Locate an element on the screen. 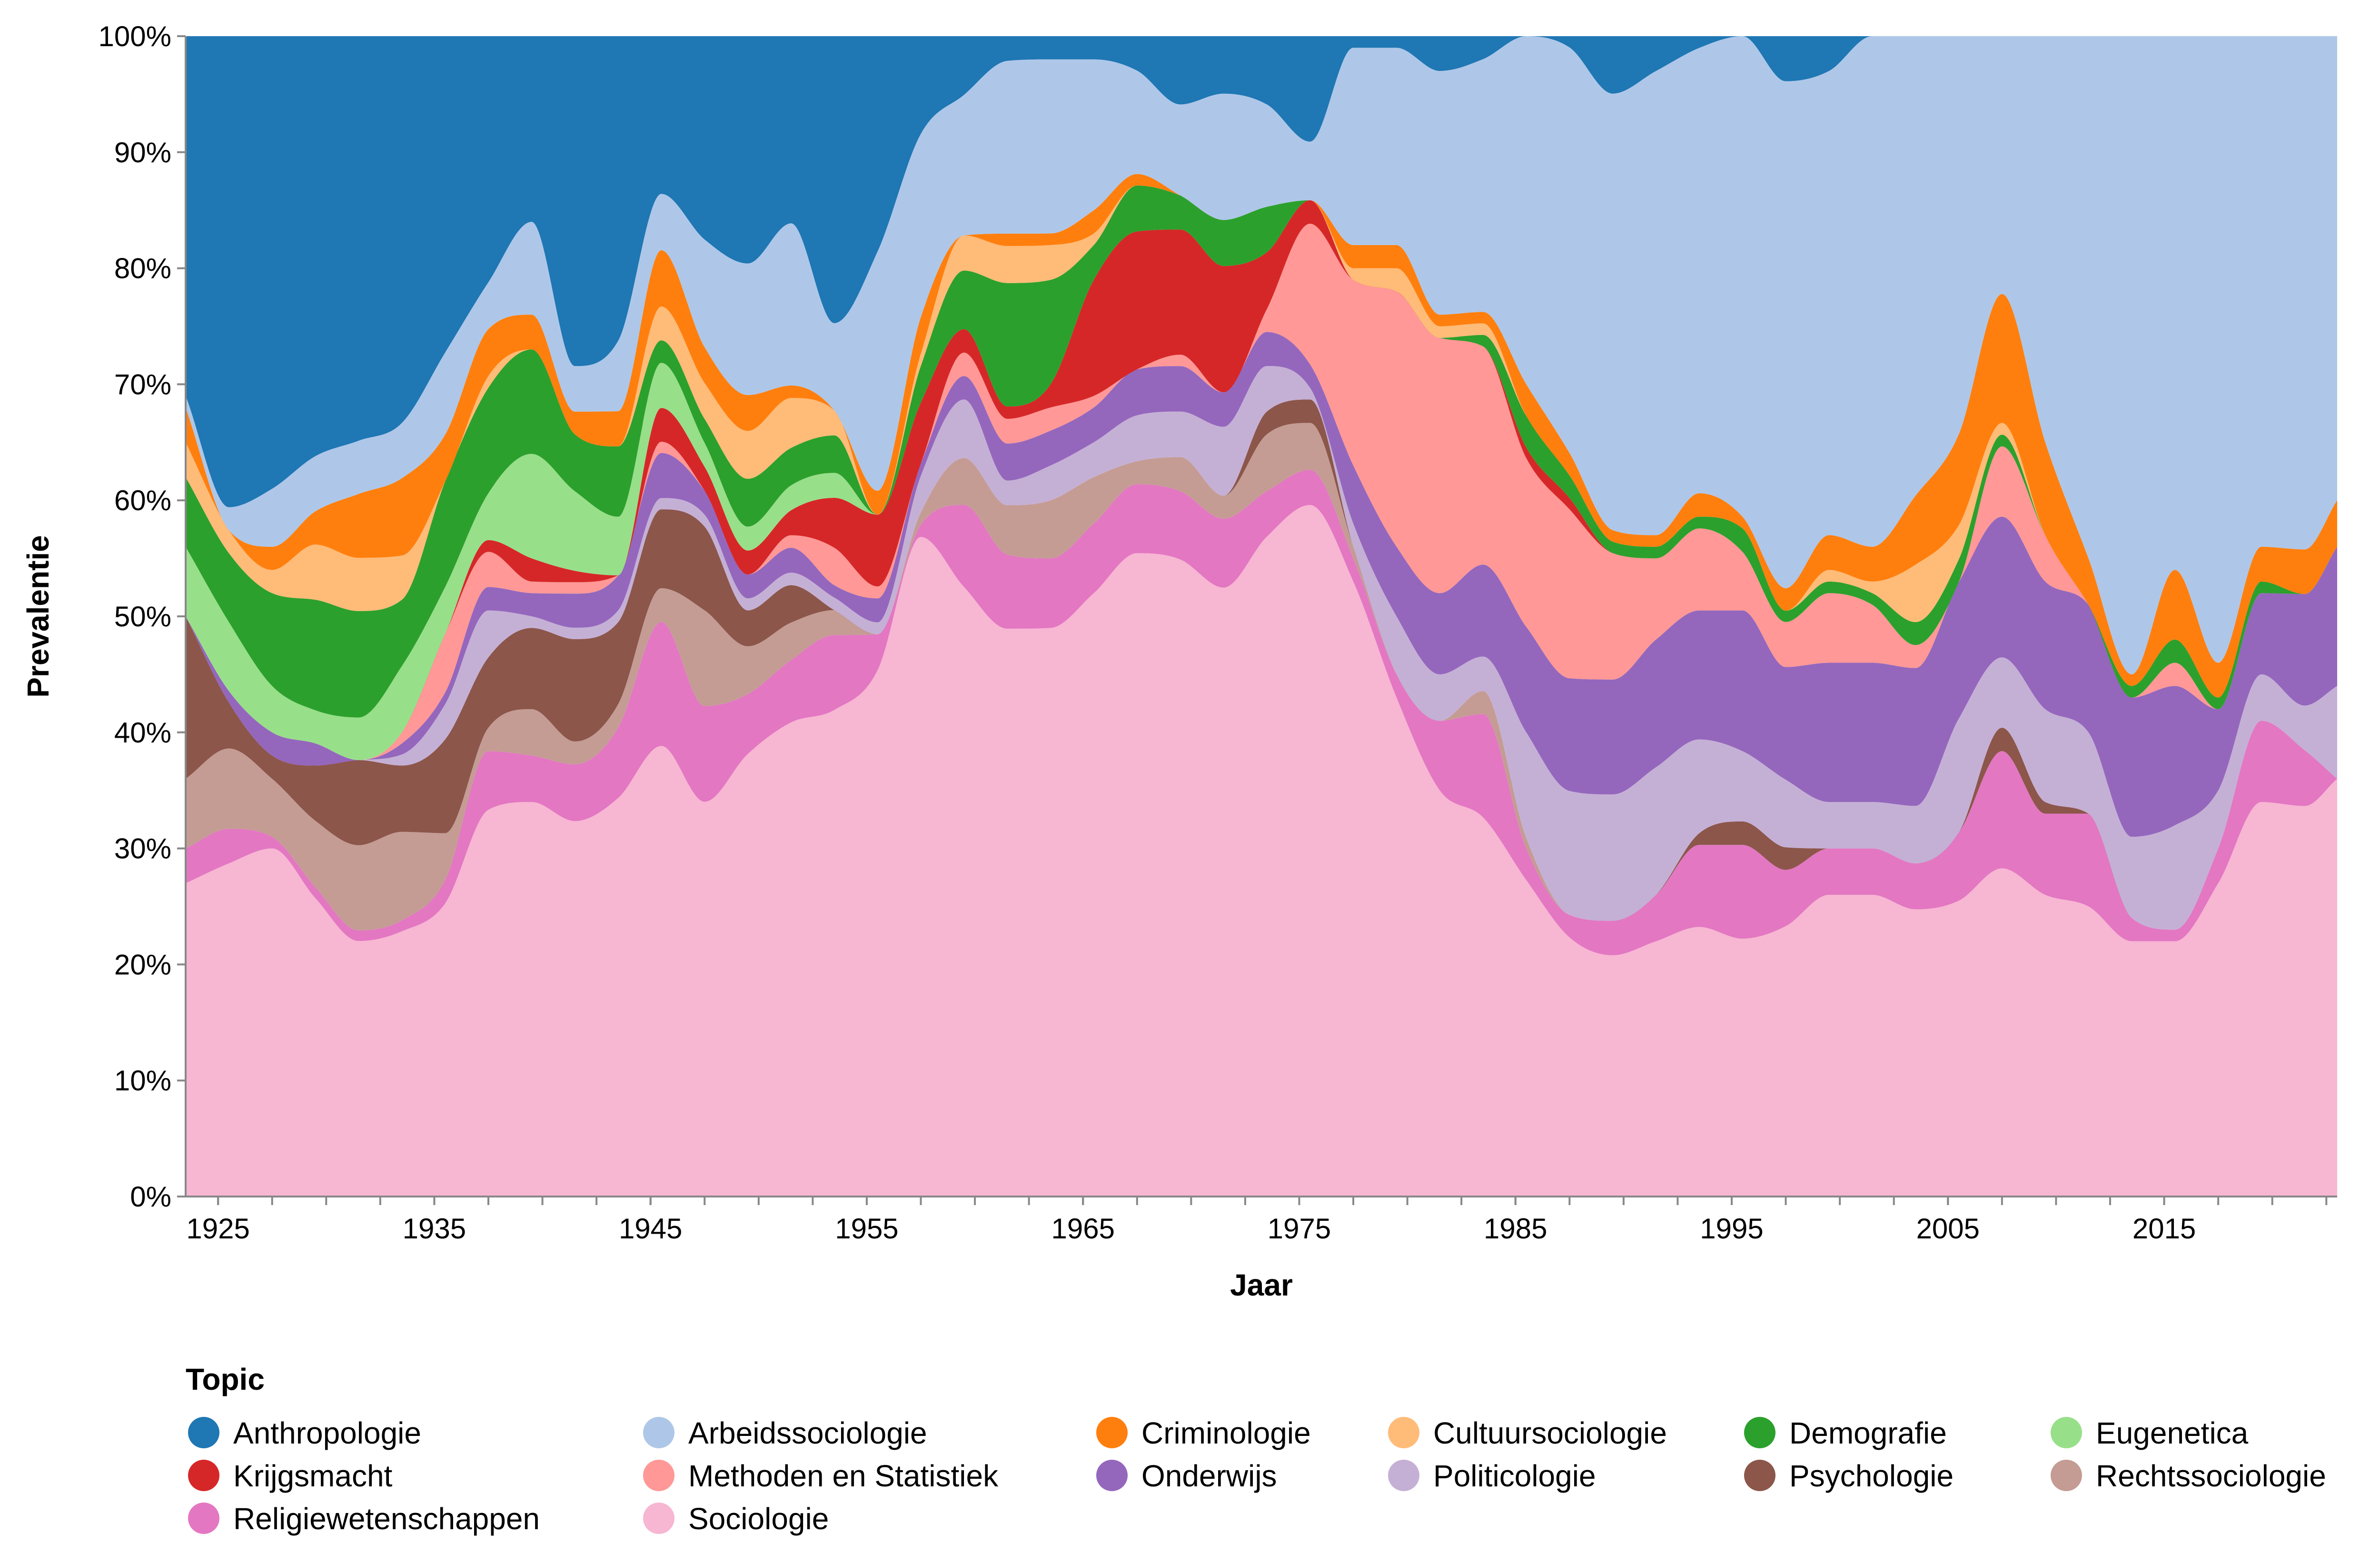  legend-title: Topic is located at coordinates (225, 1379).